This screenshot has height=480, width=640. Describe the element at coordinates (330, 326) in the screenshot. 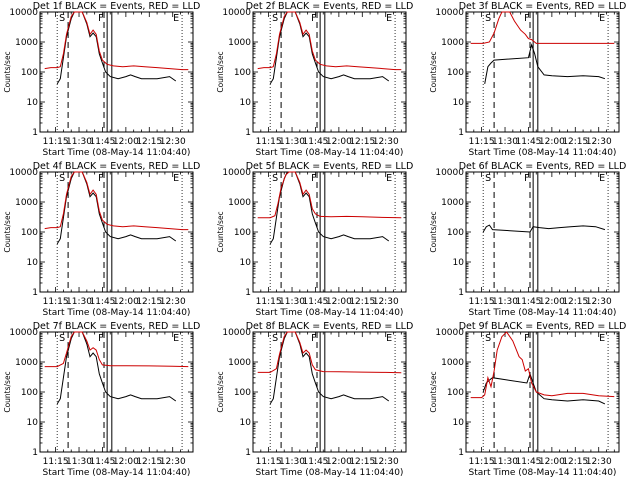

I see `panel-title: Det 8f BLACK = Events, RED = LLD` at that location.